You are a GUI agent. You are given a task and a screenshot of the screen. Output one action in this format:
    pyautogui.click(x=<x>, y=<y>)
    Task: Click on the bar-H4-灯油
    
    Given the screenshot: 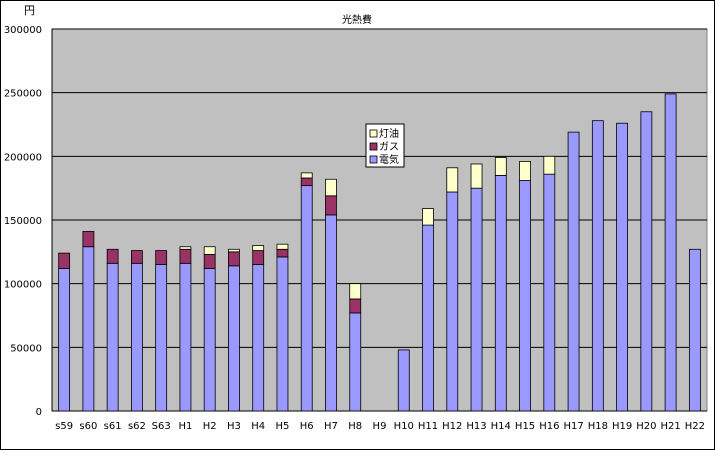 What is the action you would take?
    pyautogui.click(x=258, y=248)
    